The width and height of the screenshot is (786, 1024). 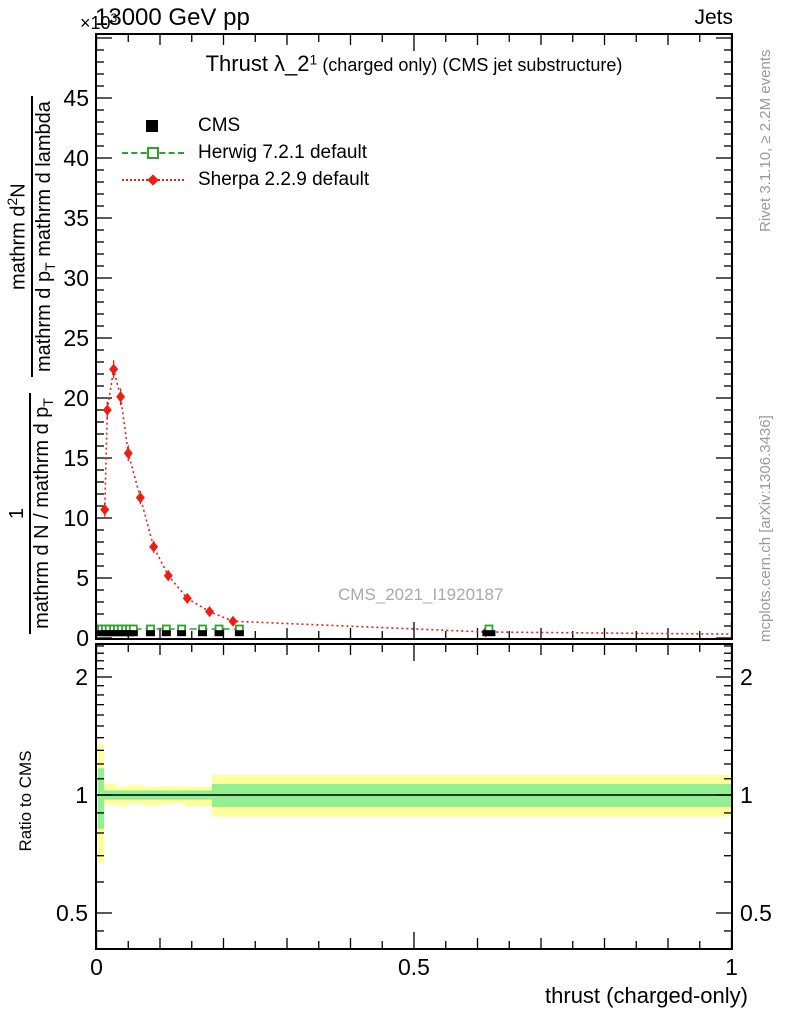 What do you see at coordinates (746, 795) in the screenshot?
I see `ratio-y-tick-label-right: 1` at bounding box center [746, 795].